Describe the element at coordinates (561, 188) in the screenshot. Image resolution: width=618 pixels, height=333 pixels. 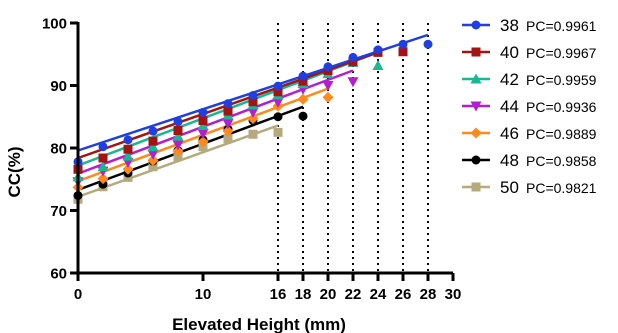
I see `legend-pc-50: PC=0.9821` at that location.